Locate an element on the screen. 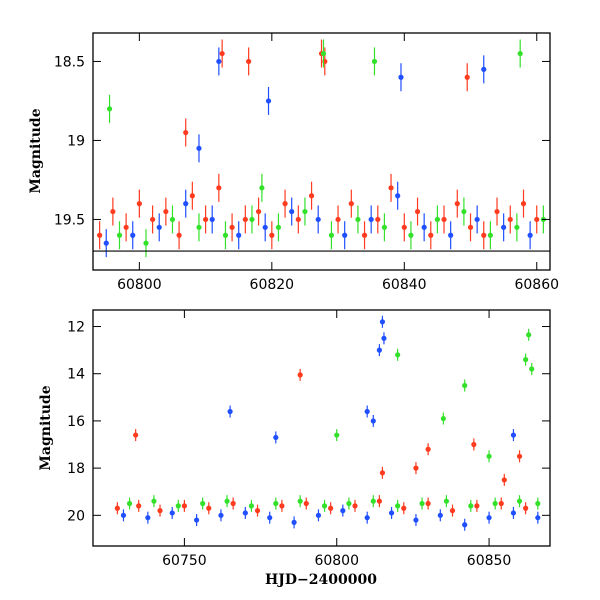  top-y-tick-label: 18.5 is located at coordinates (69, 62).